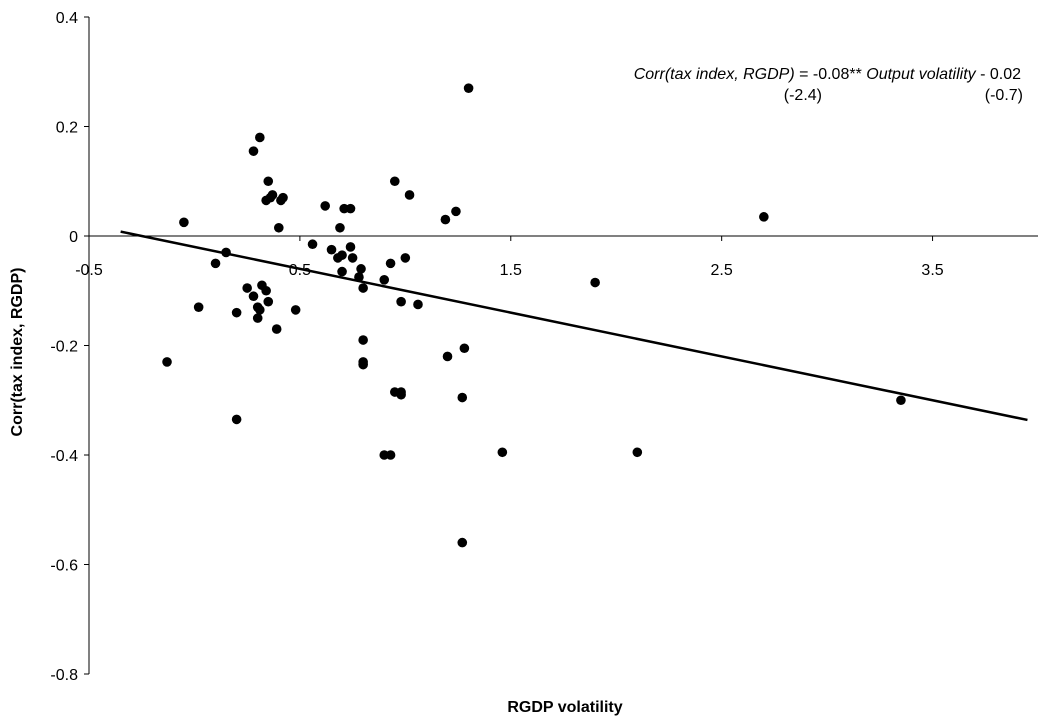  Describe the element at coordinates (714, 74) in the screenshot. I see `equation-lhs: Corr(tax index, RGDP)` at that location.